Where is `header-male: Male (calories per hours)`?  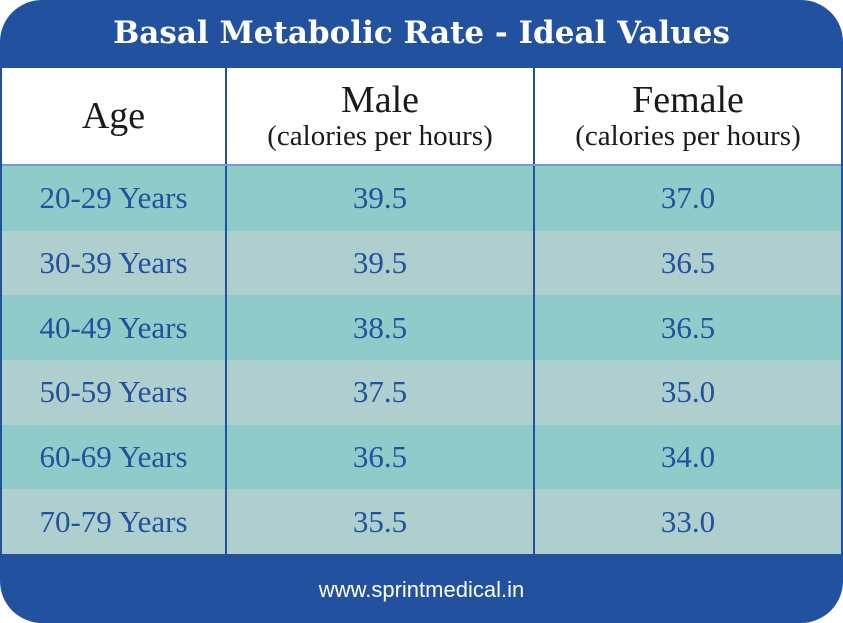
header-male: Male (calories per hours) is located at coordinates (381, 116).